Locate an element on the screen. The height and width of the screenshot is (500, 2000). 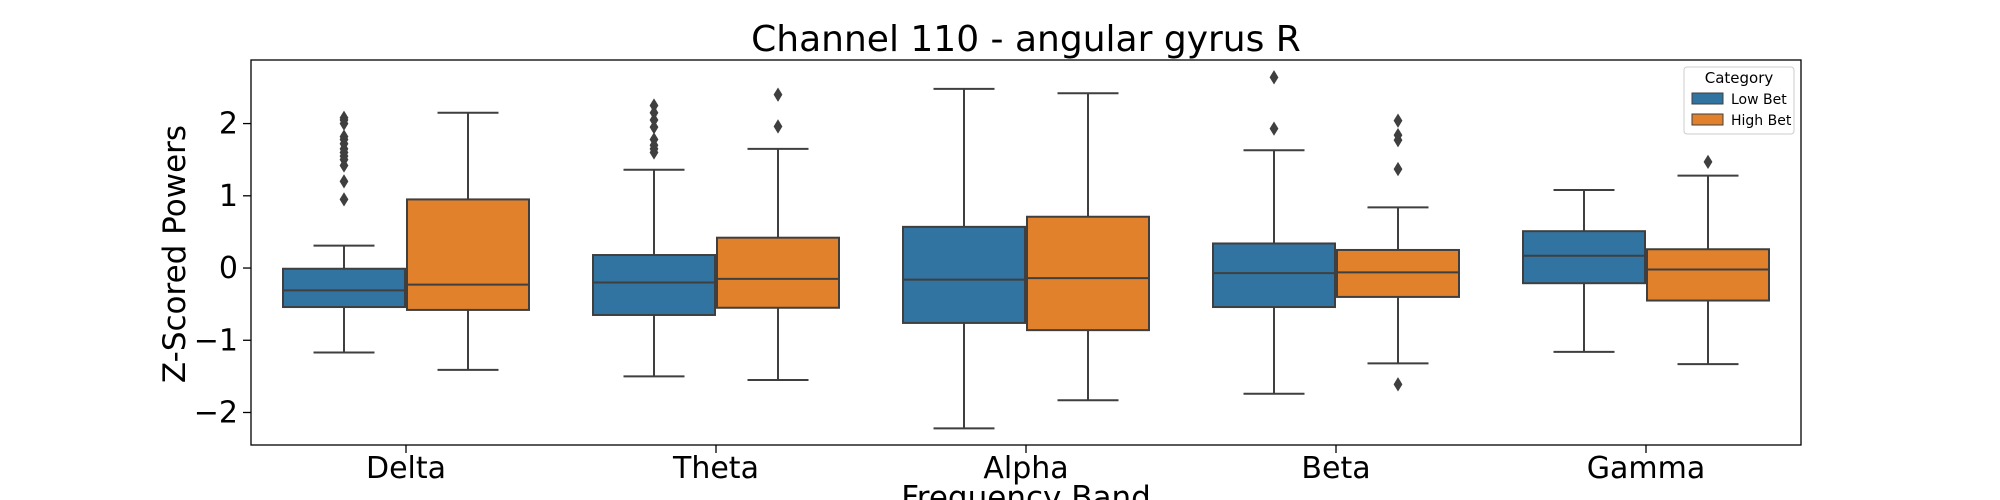
box-high-bet-gamma is located at coordinates (1708, 260).